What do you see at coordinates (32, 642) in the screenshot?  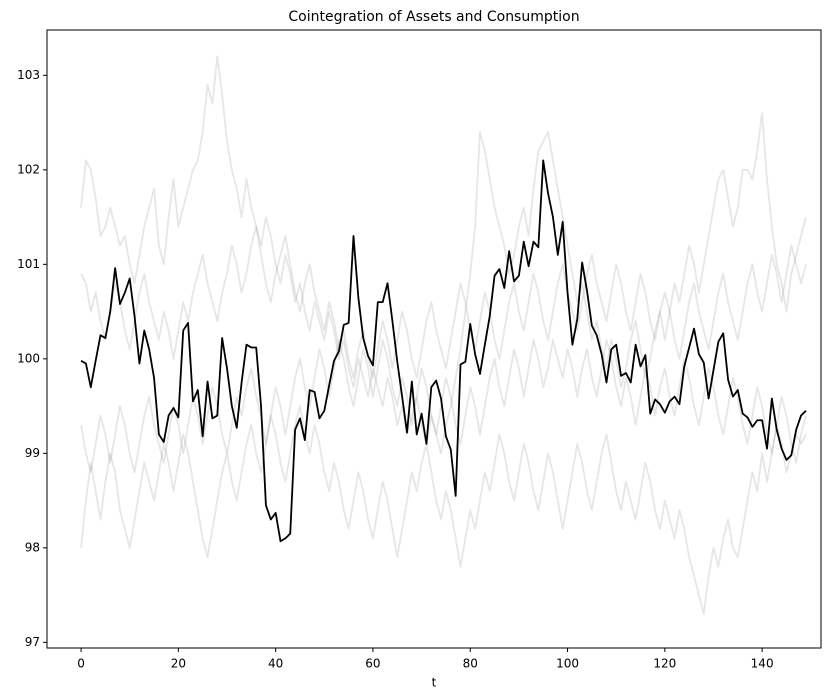 I see `y-tick-label: 97` at bounding box center [32, 642].